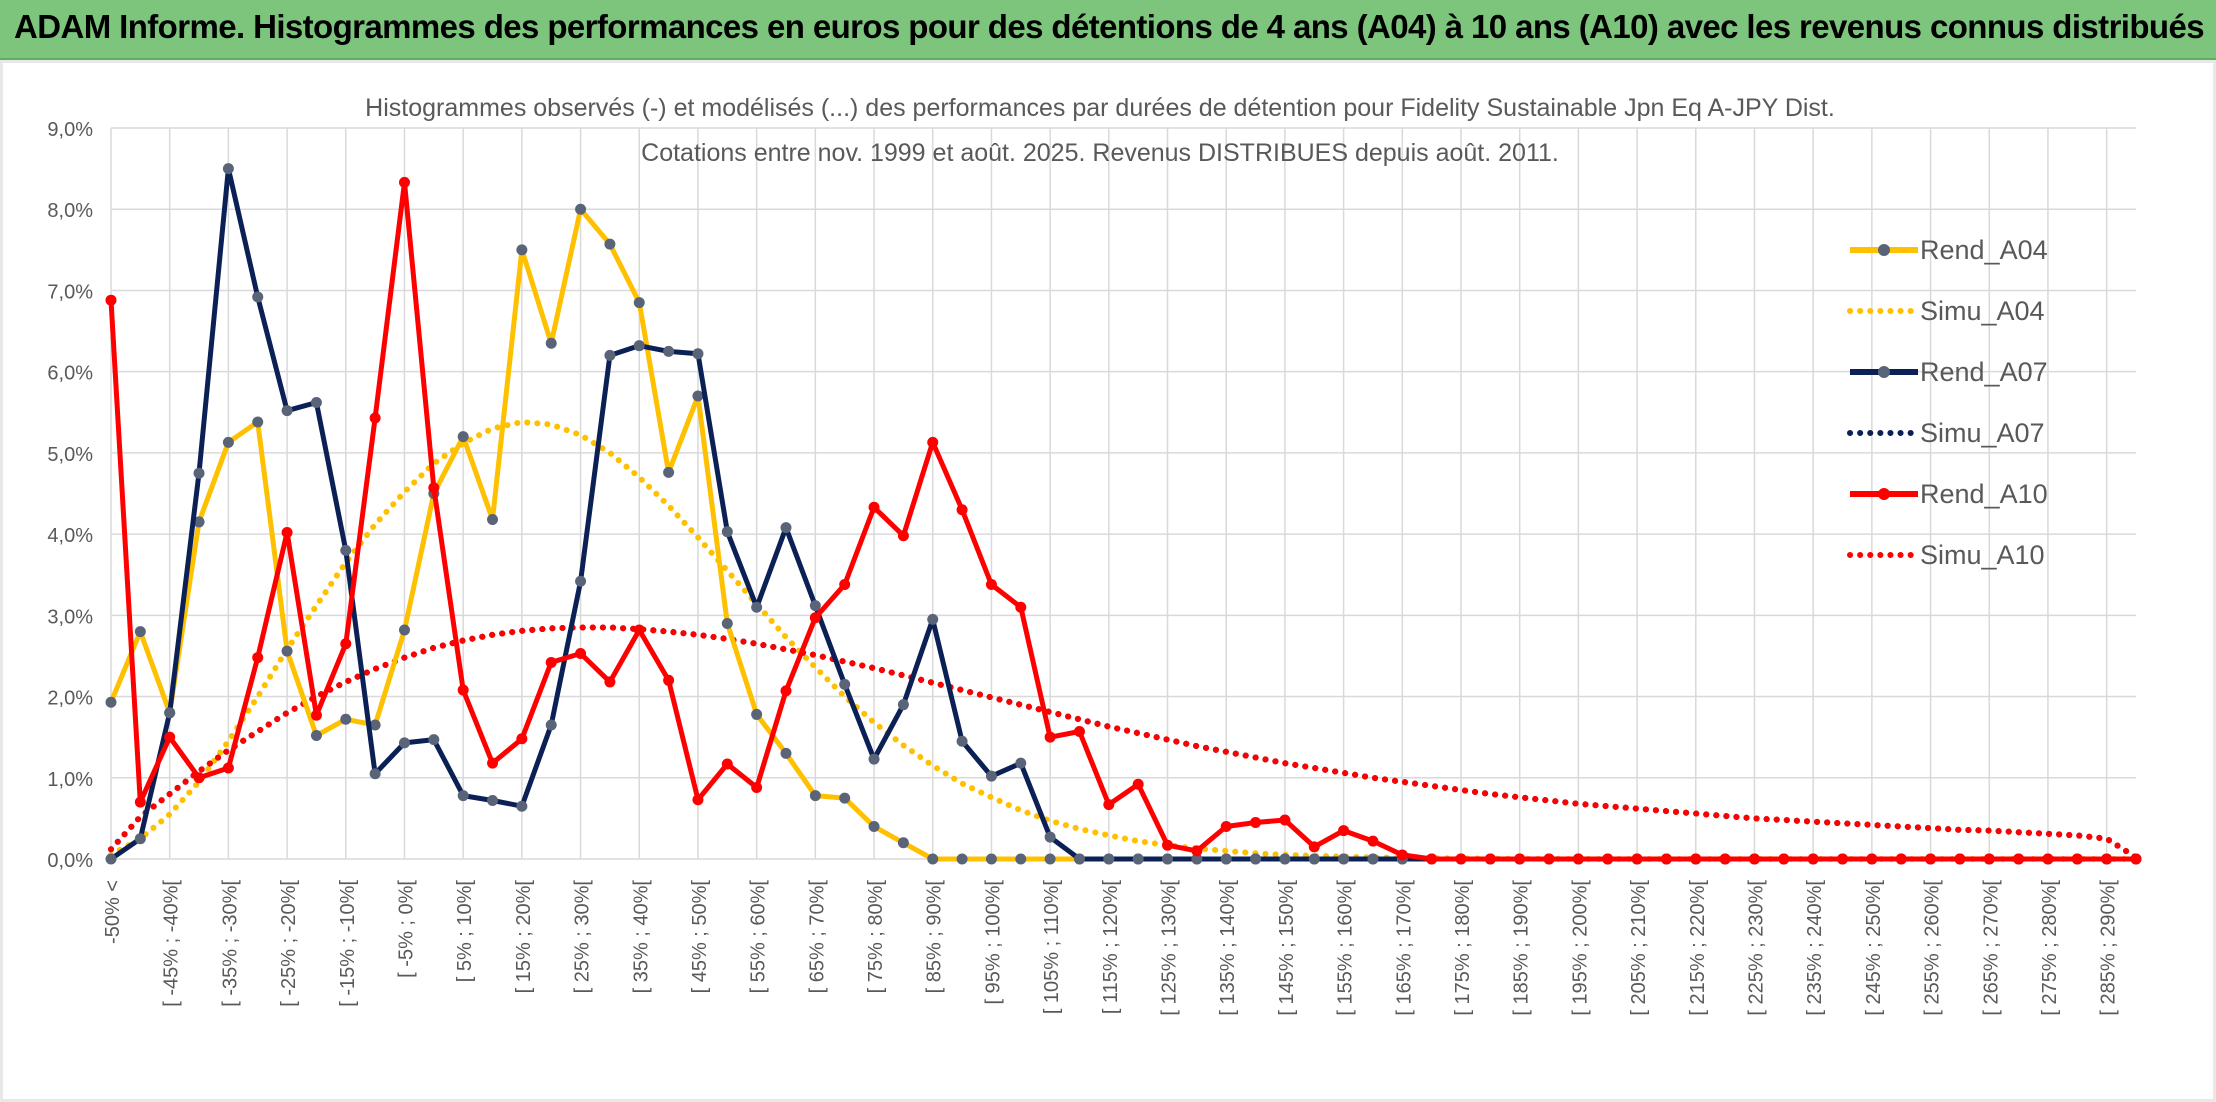 The height and width of the screenshot is (1102, 2216). I want to click on x-tick-label: [ 155% ; 160%[, so click(1346, 948).